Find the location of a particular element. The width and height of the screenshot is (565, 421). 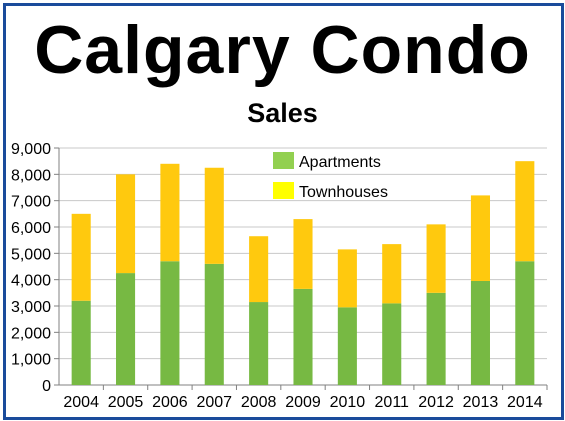

legend-label-townhouses: Townhouses is located at coordinates (343, 192).